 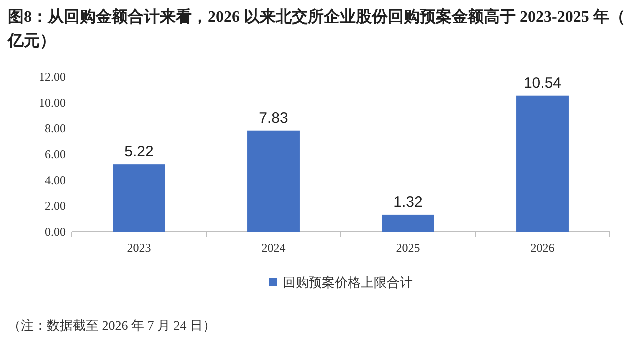 I want to click on legend-label: 回购预案价格上限合计, so click(x=348, y=282).